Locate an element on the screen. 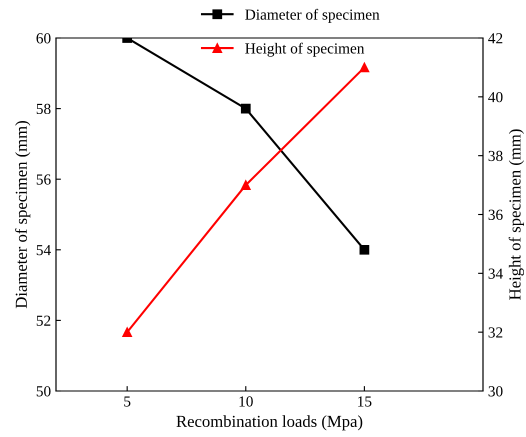  y-tick-label: 52 is located at coordinates (43, 321).